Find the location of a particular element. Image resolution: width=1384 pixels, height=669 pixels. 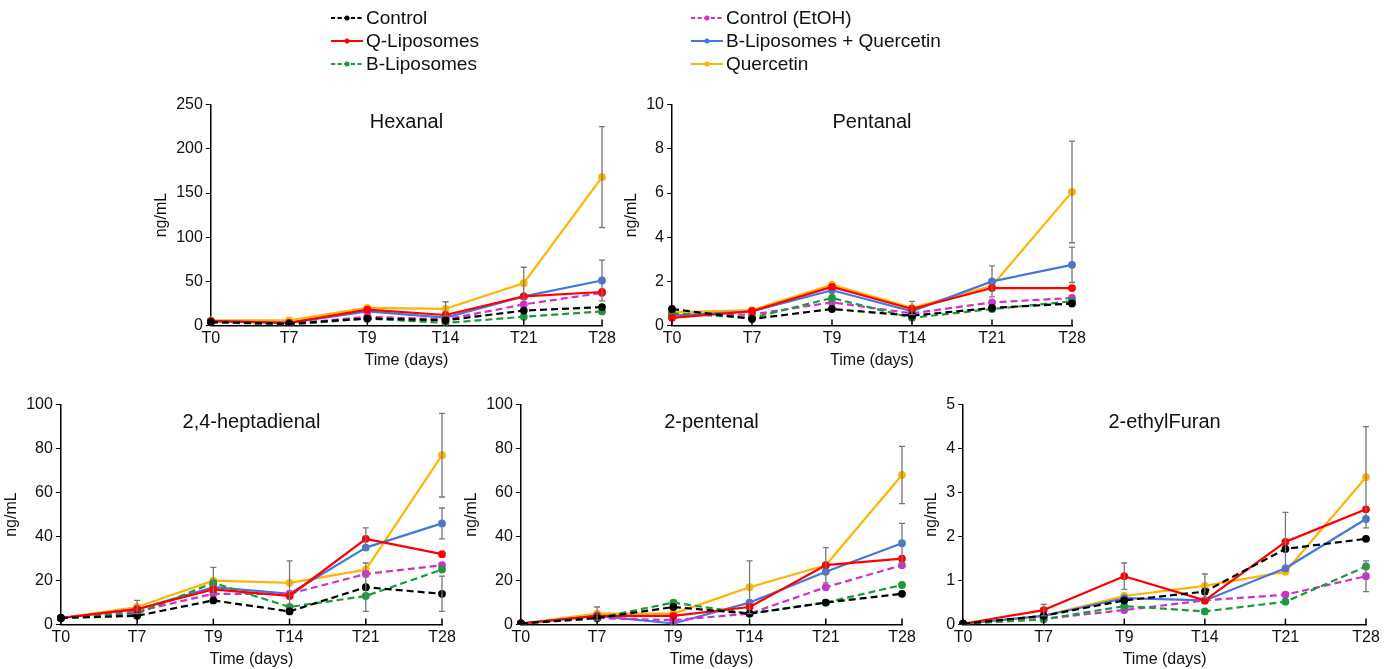

y-tick-label: 5 is located at coordinates (951, 404).